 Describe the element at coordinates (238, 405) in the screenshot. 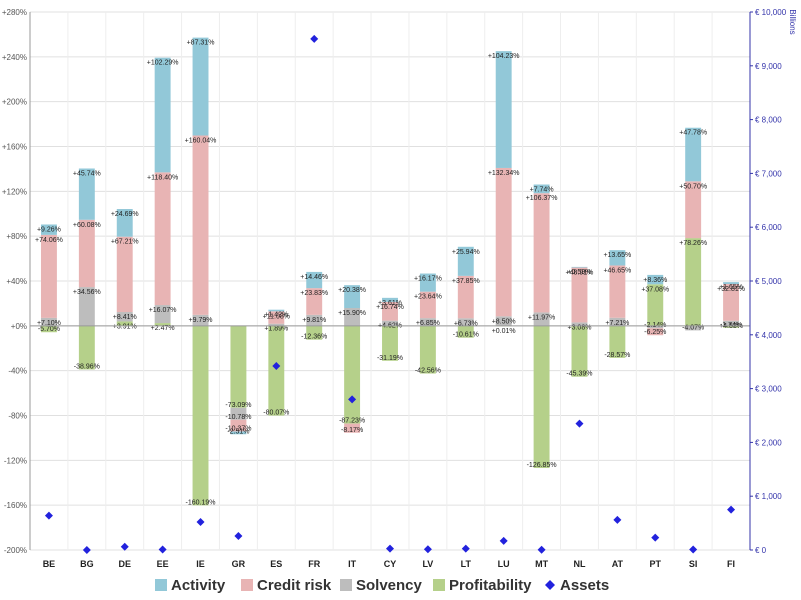

I see `data-label: -73.09%` at that location.